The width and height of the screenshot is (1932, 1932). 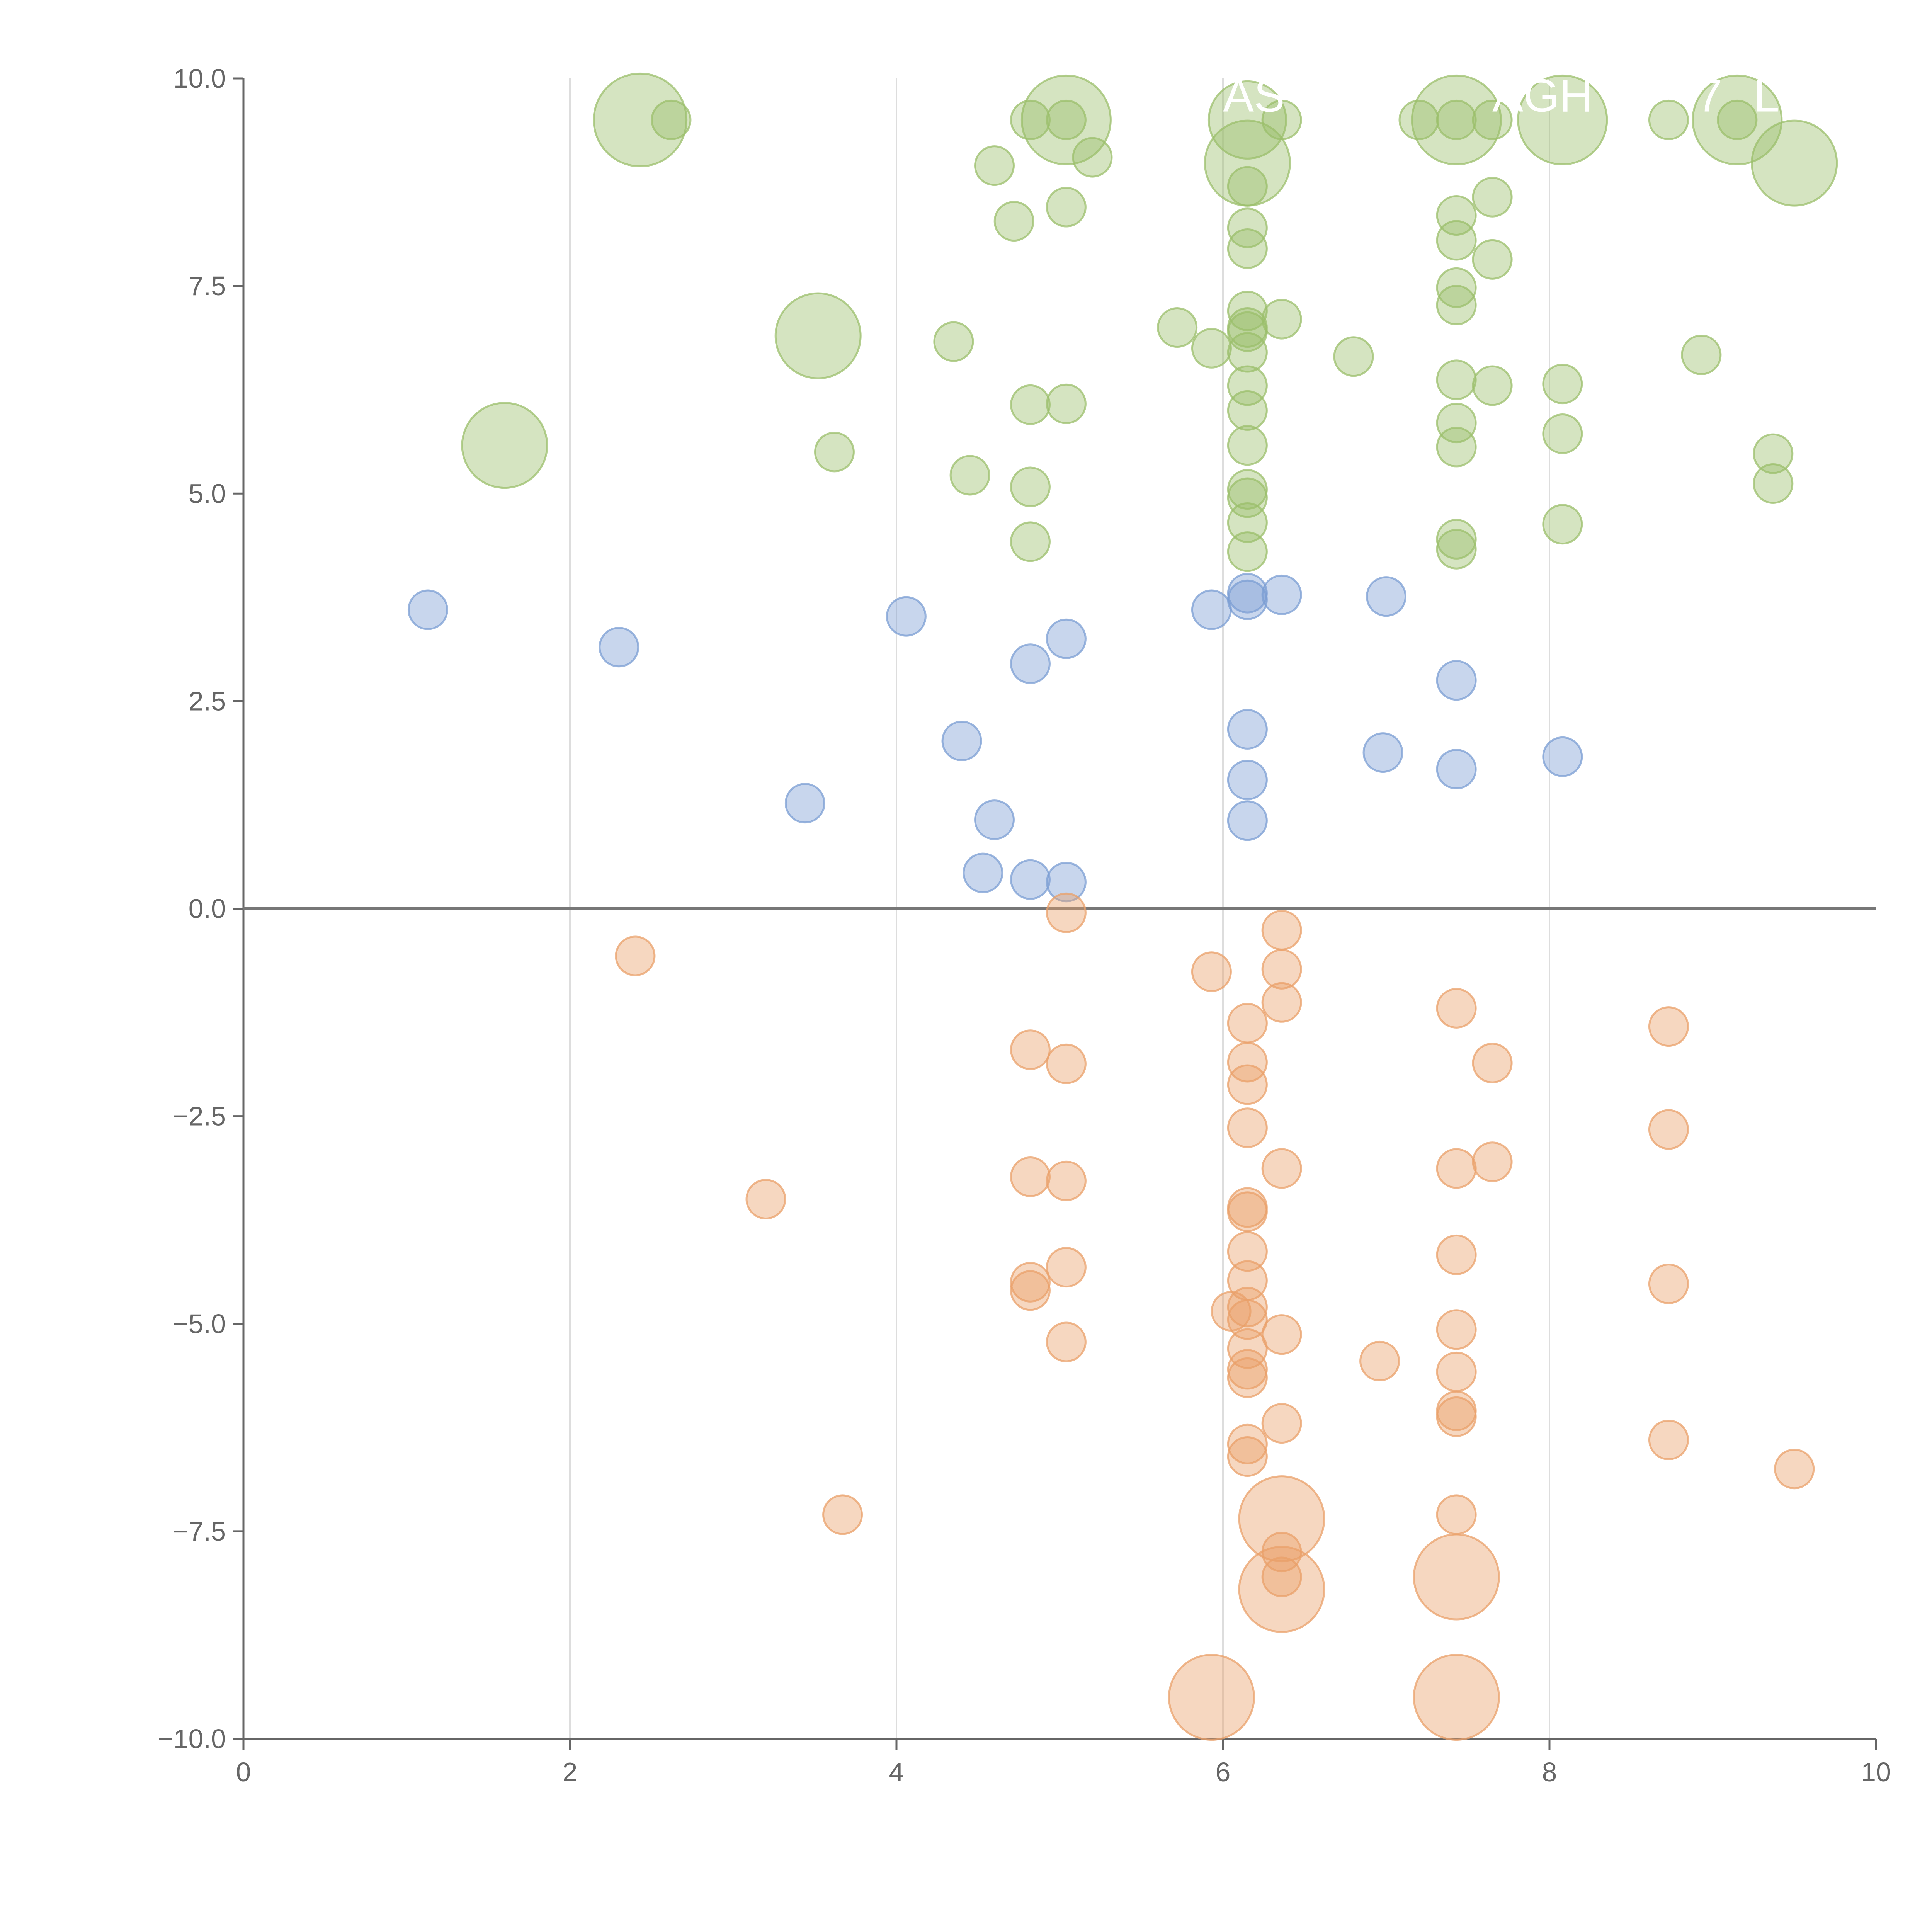 What do you see at coordinates (207, 493) in the screenshot?
I see `y-tick-label: 5.0` at bounding box center [207, 493].